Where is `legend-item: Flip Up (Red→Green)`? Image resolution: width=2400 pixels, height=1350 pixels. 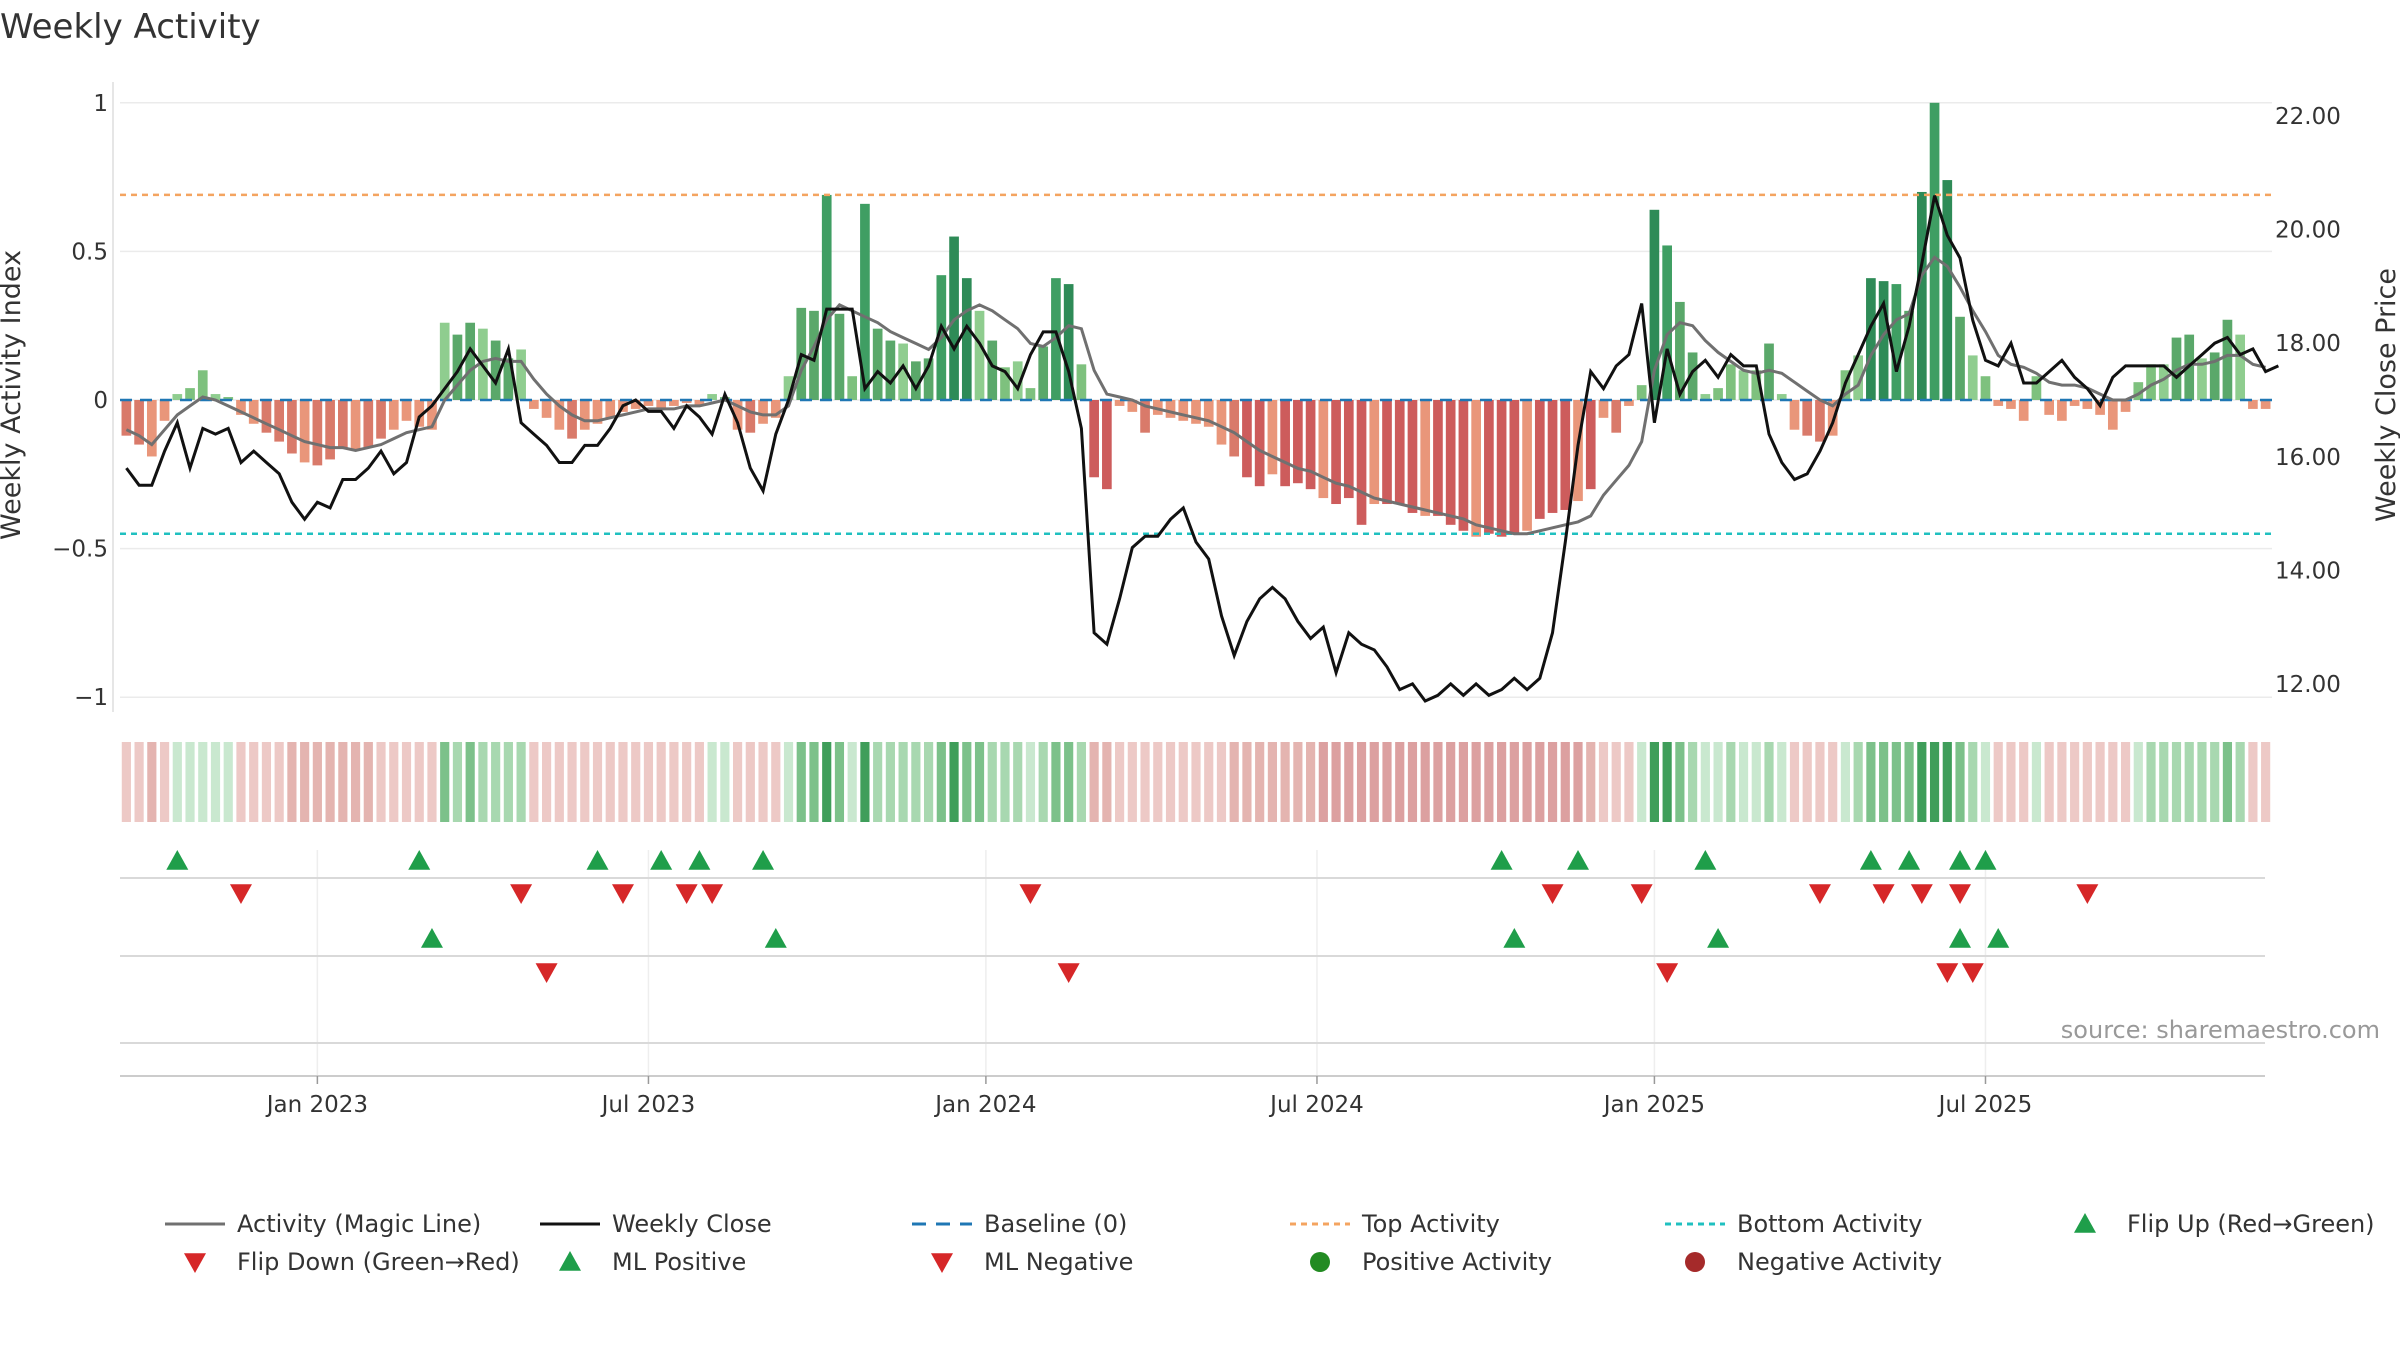
legend-item: Flip Up (Red→Green) is located at coordinates (2224, 1224).